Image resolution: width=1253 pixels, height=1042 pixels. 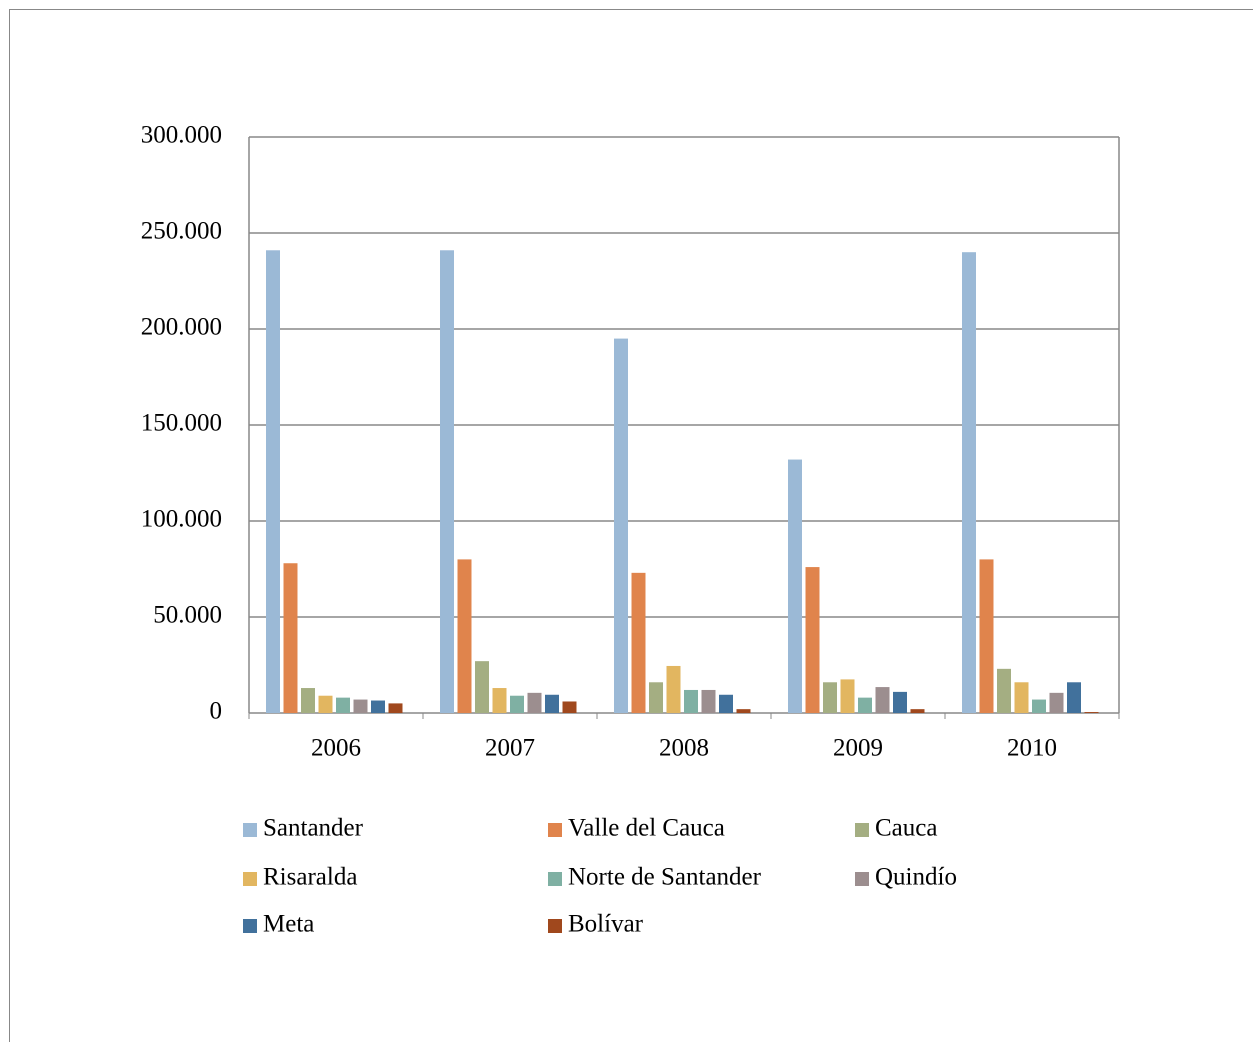 I want to click on y-tick-label: 150.000, so click(x=181, y=423).